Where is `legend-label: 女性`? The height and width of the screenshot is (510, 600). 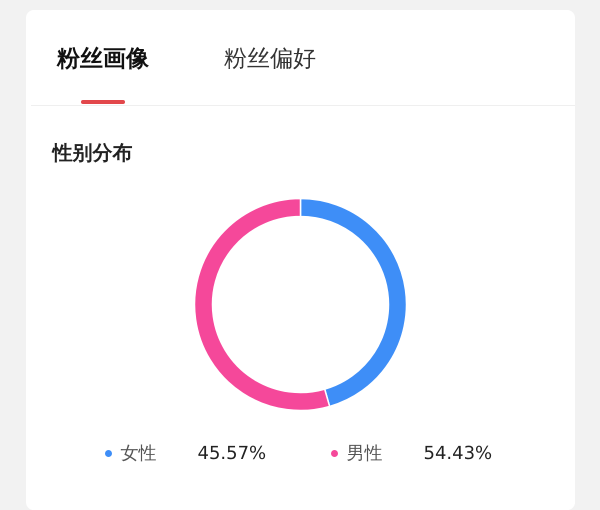
legend-label: 女性 is located at coordinates (138, 453).